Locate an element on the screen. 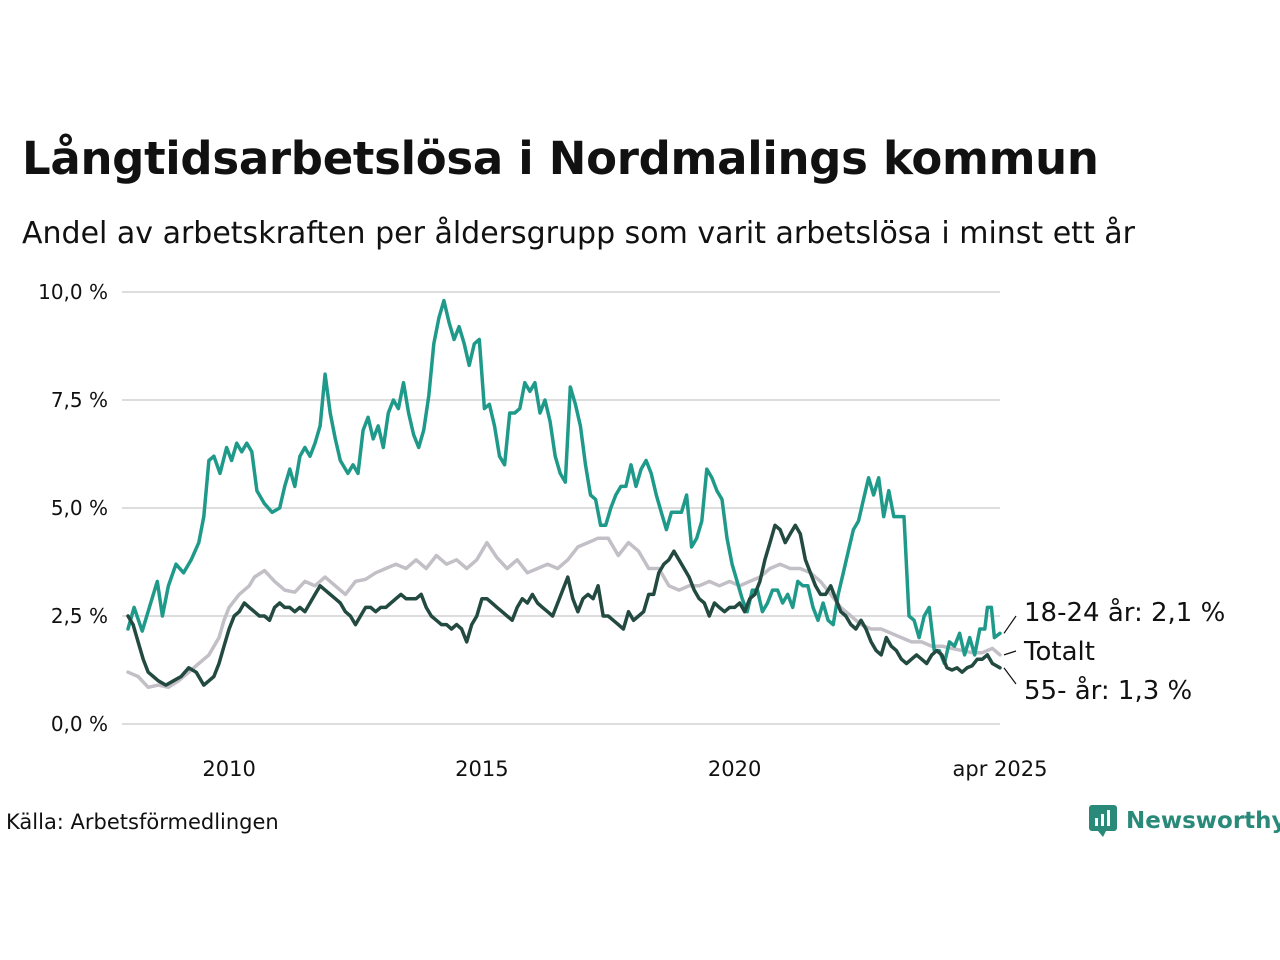 Image resolution: width=1280 pixels, height=960 pixels. x-axis-ticks: 2010 2015 2020 apr 2025 is located at coordinates (624, 769).